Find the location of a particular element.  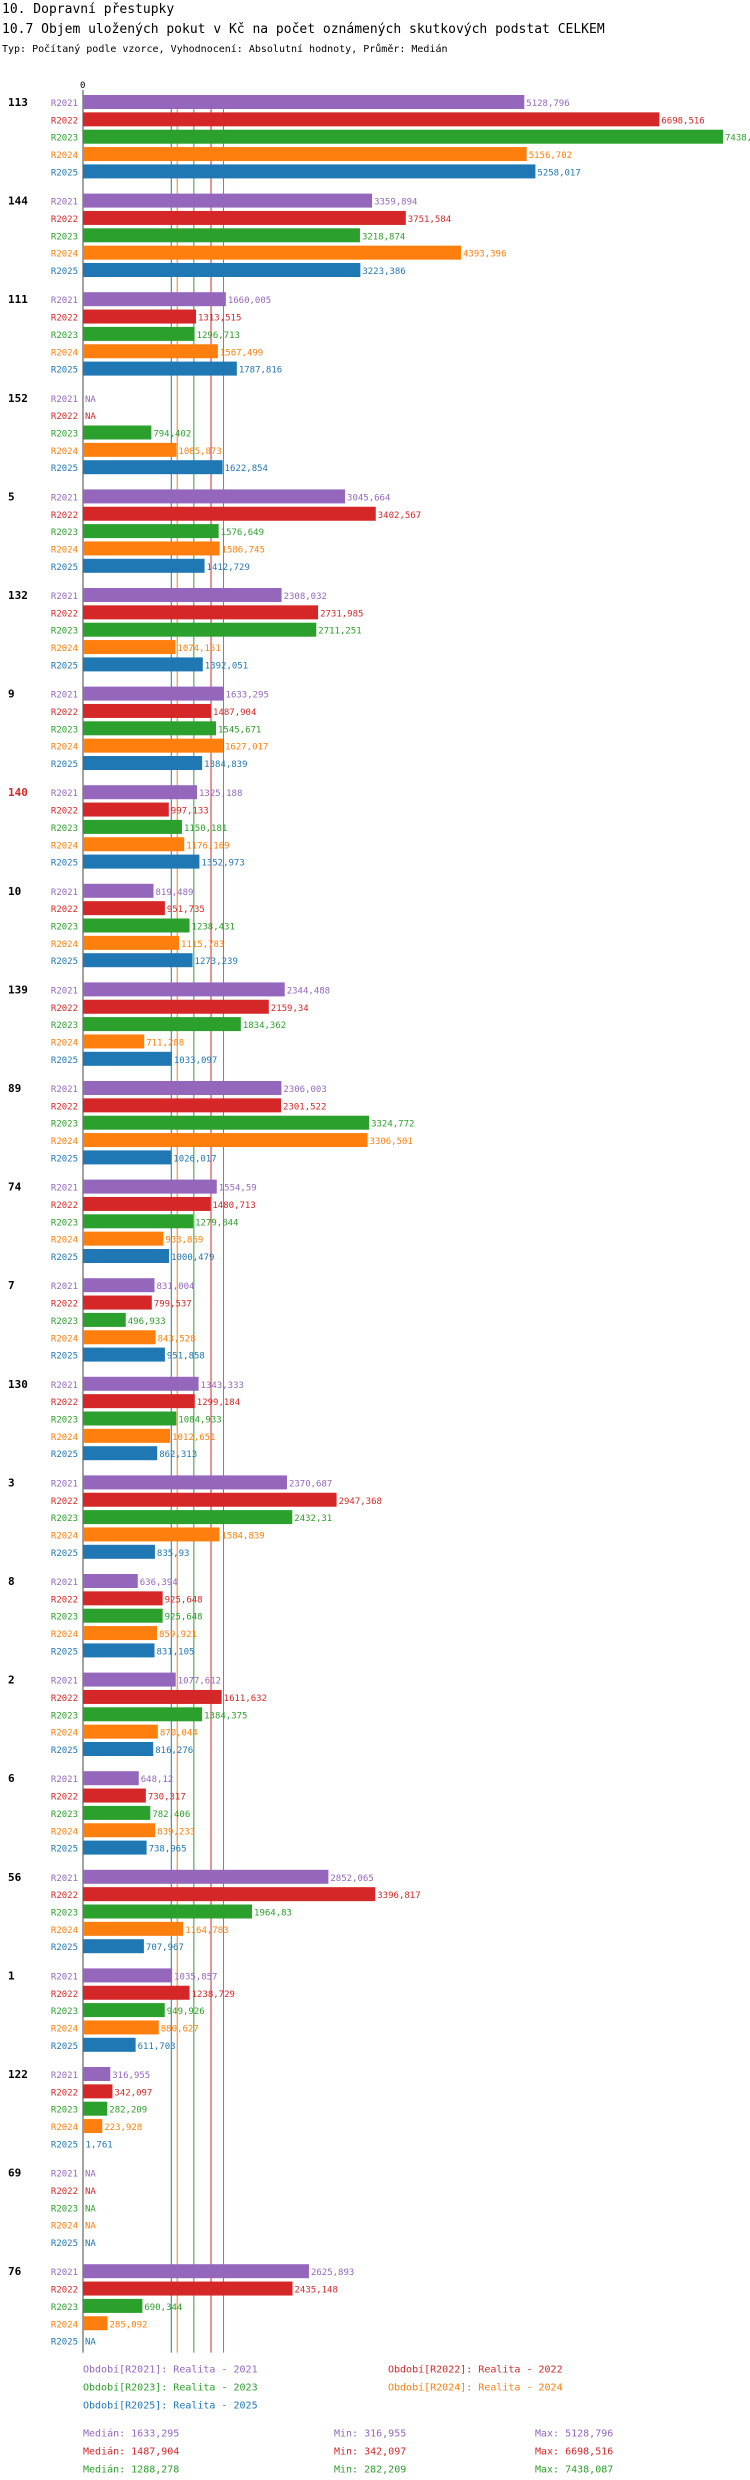

value-label: 3402,567 is located at coordinates (399, 516).